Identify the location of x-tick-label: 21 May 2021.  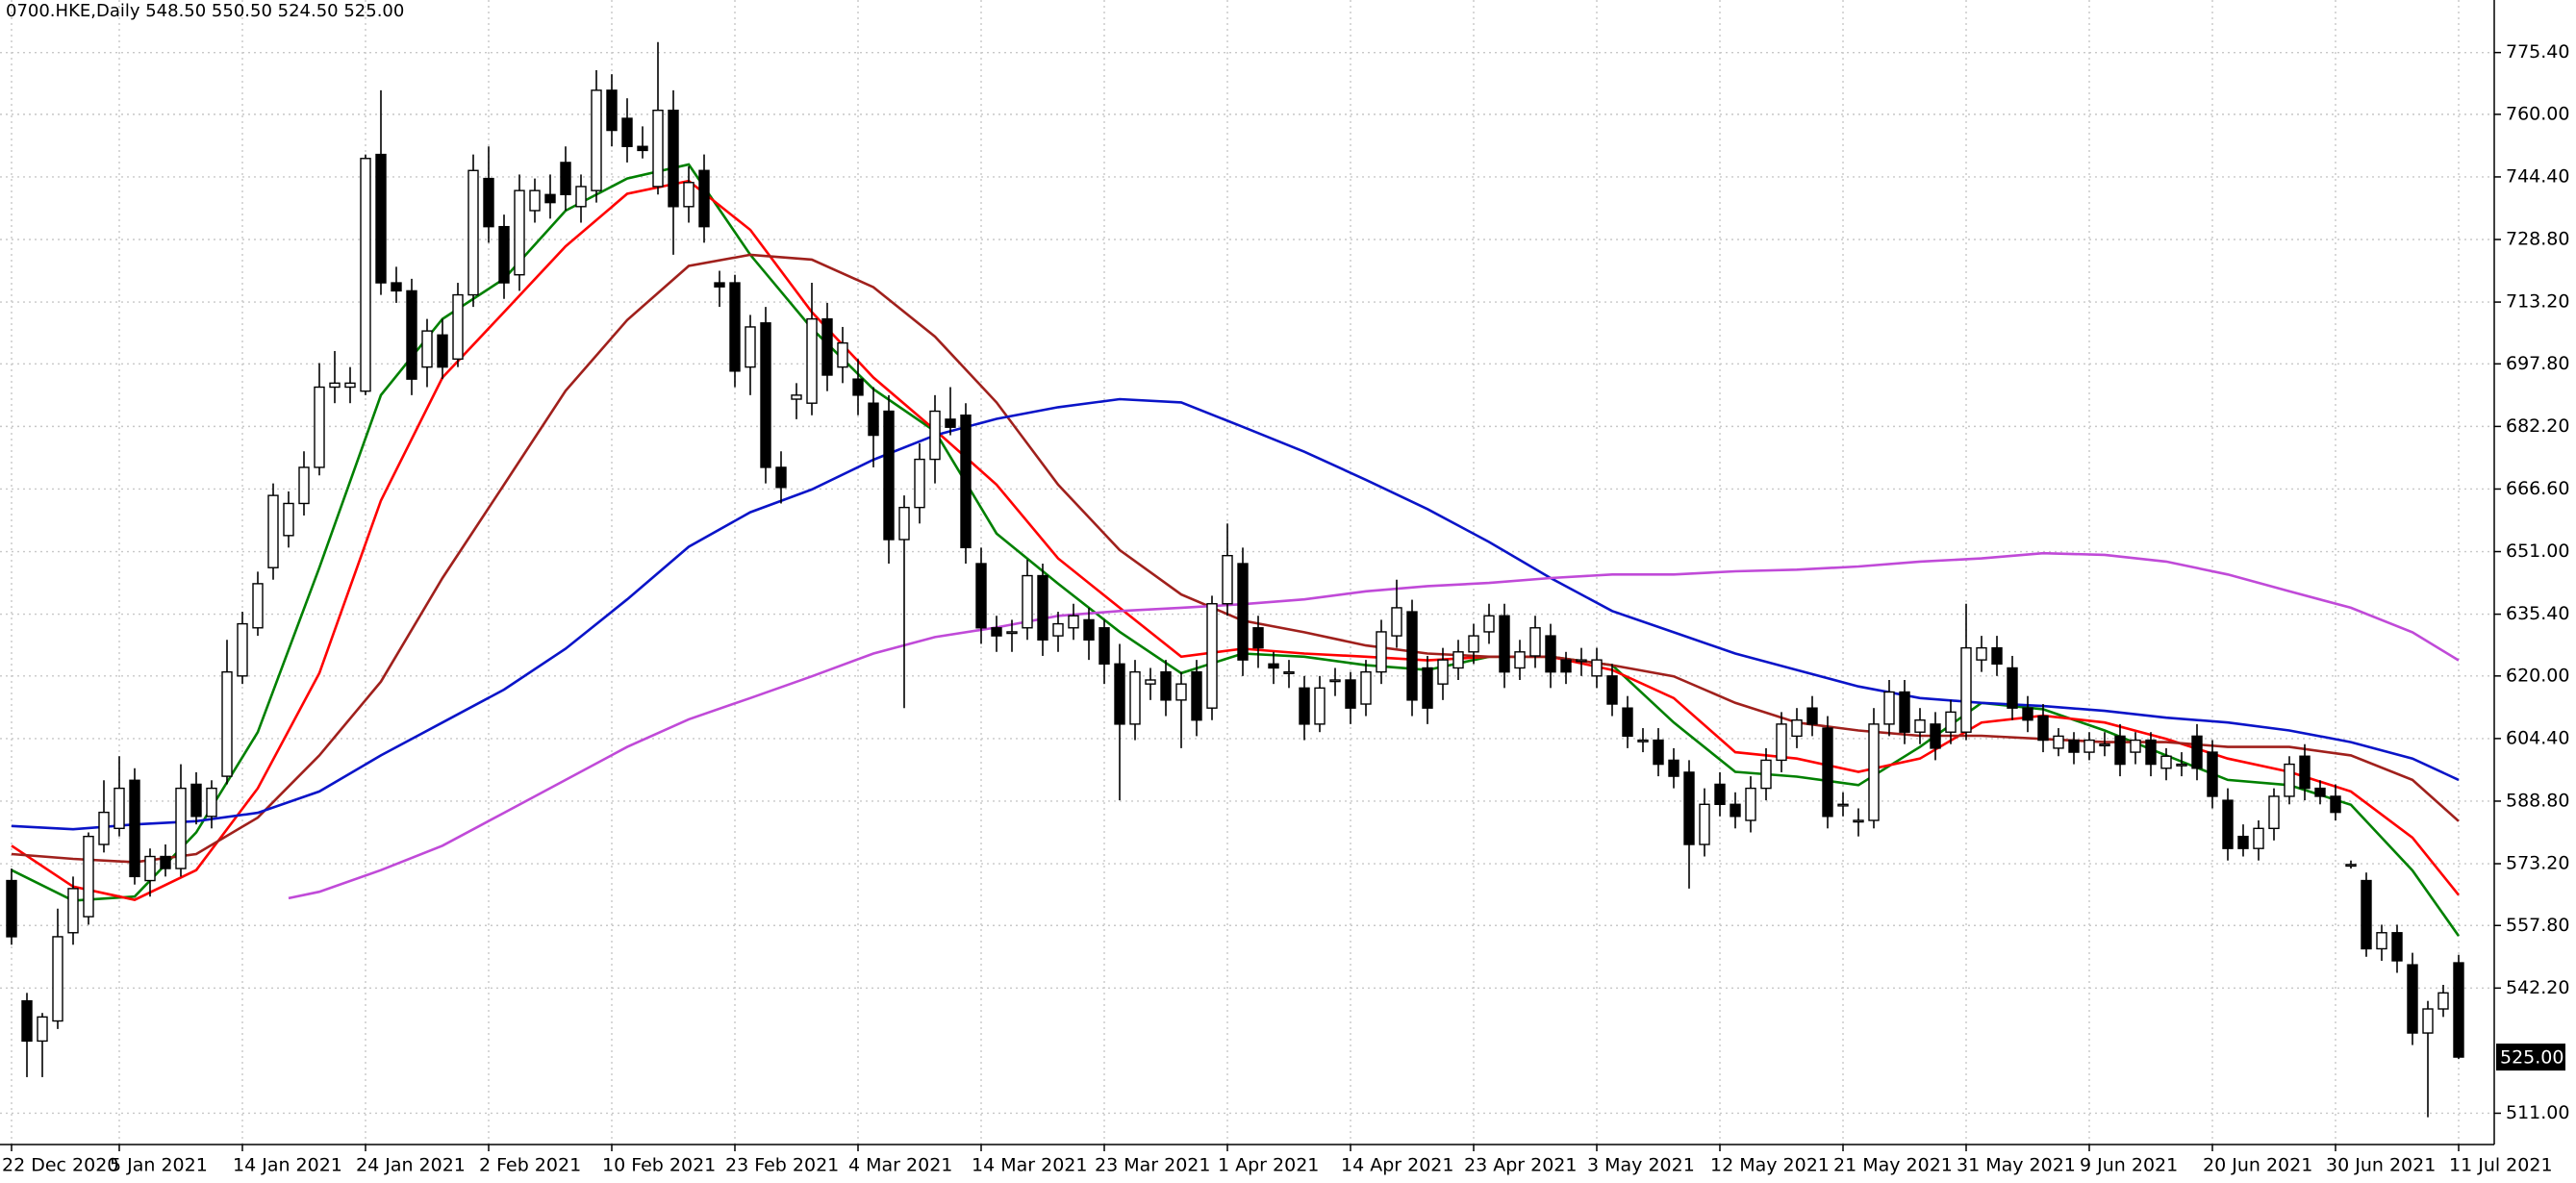
(1893, 1165).